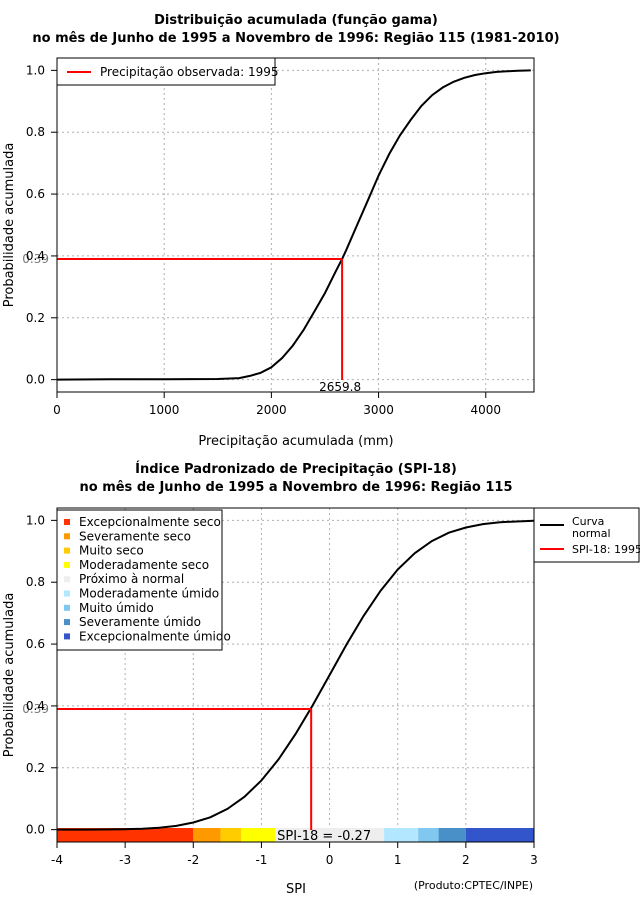 The image size is (640, 900). I want to click on x-tick-label: -3, so click(125, 860).